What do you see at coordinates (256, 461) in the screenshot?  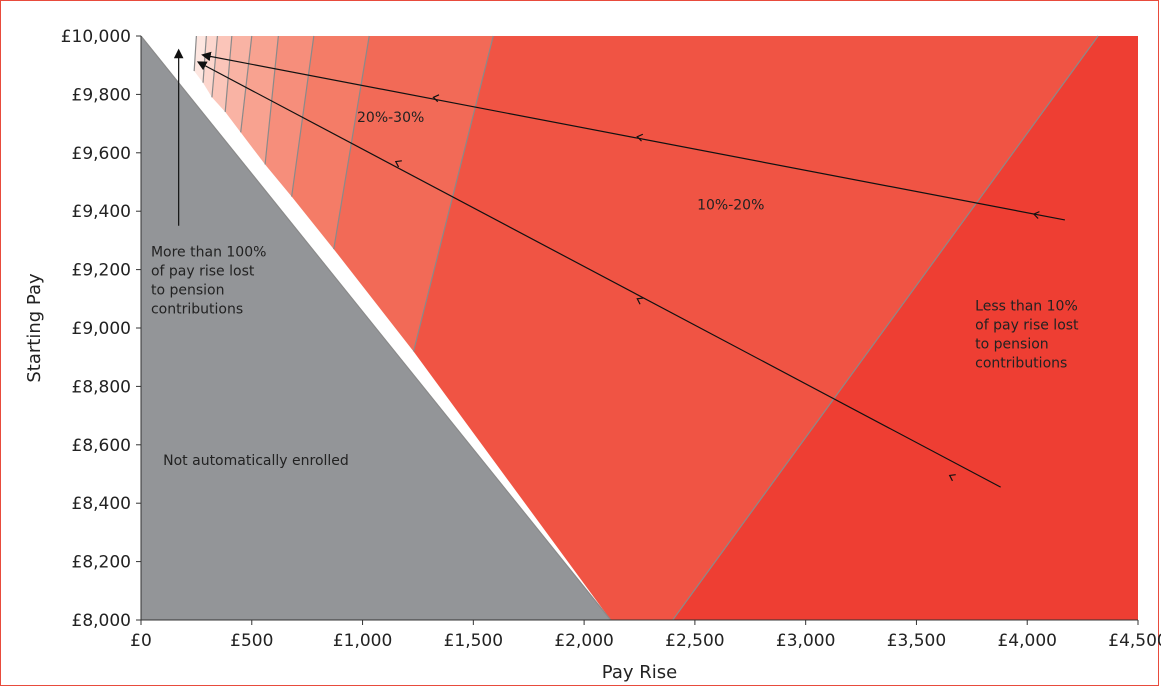 I see `annotation-not-enrolled: Not automatically enrolled` at bounding box center [256, 461].